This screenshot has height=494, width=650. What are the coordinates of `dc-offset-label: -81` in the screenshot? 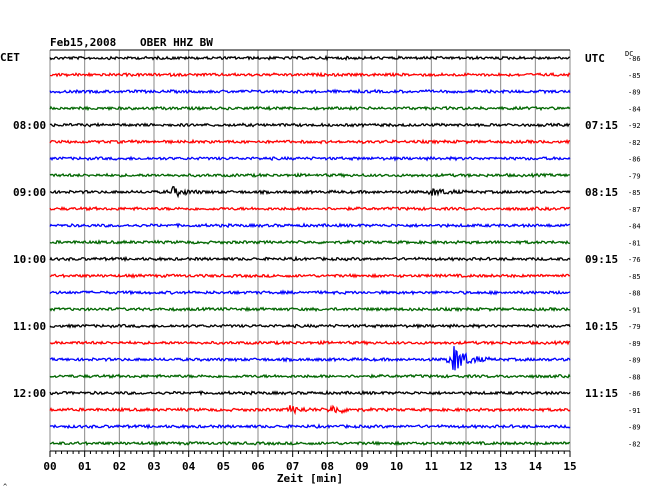 It's located at (634, 243).